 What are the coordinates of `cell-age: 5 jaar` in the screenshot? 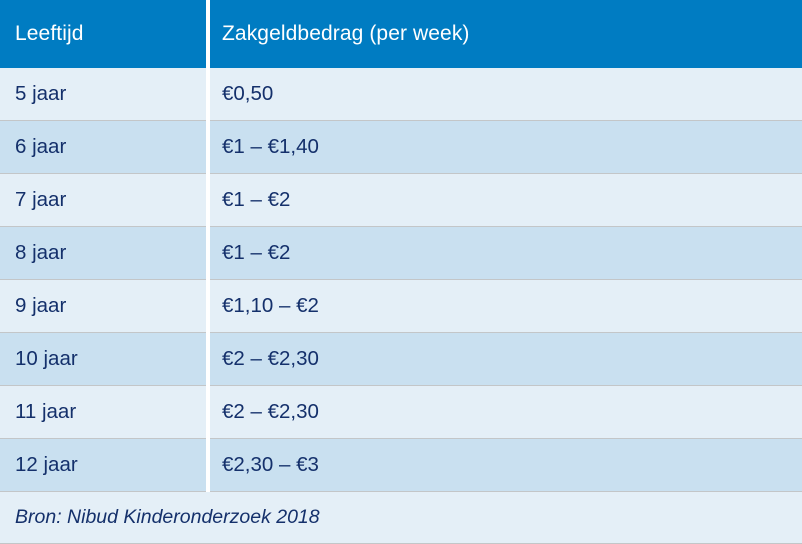 It's located at (41, 93).